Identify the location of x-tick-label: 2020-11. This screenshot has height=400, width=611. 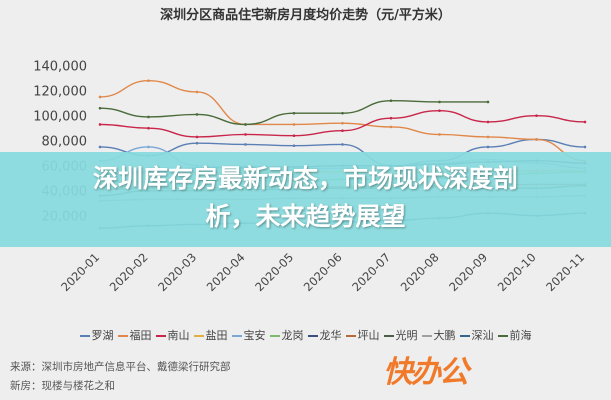
(565, 272).